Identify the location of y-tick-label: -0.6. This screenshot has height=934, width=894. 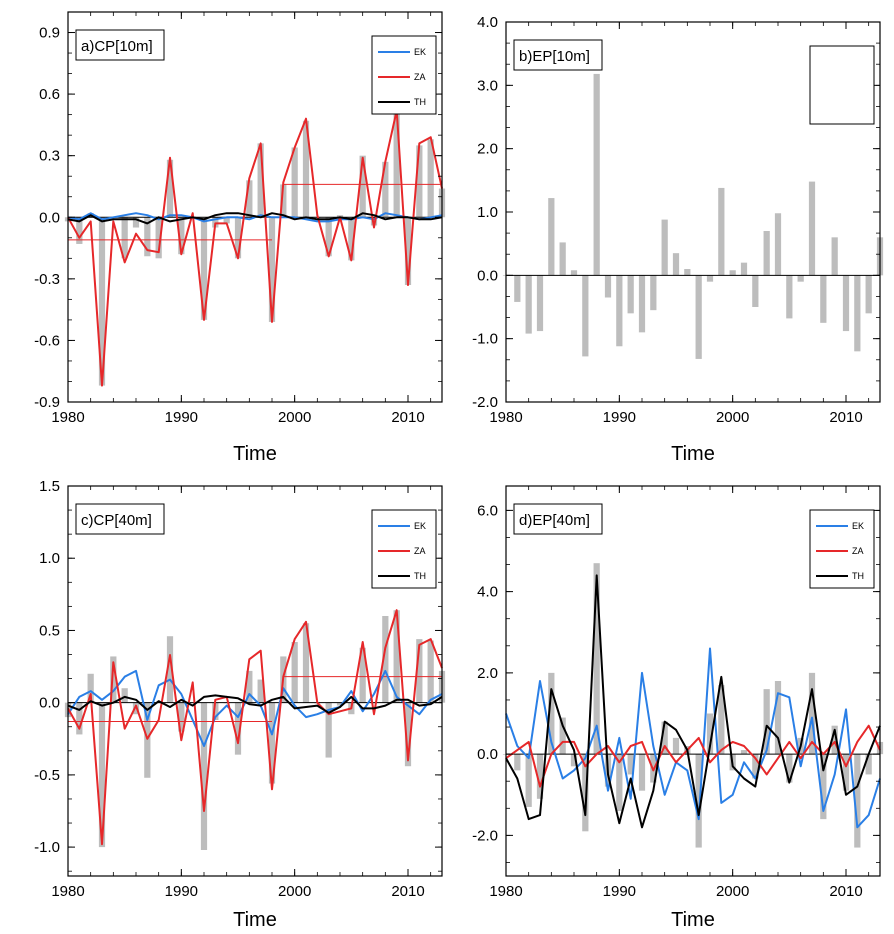
(47, 340).